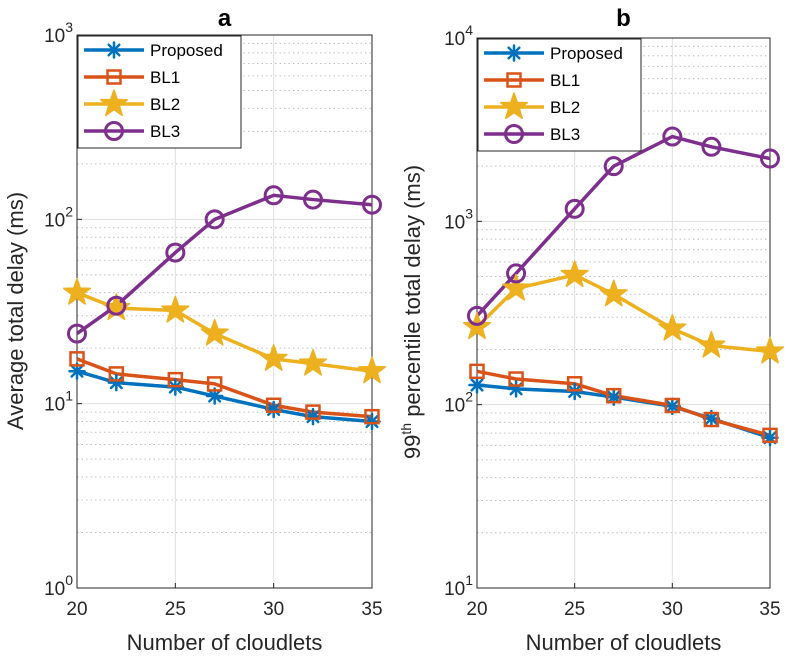 This screenshot has width=785, height=658. I want to click on panel-a-xtick-label: 20, so click(76, 609).